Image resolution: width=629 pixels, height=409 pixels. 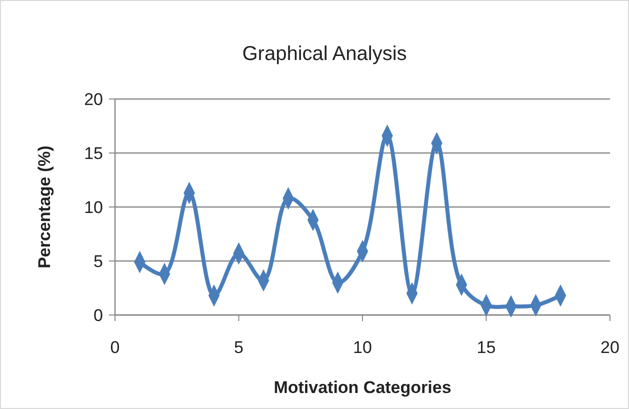 What do you see at coordinates (98, 261) in the screenshot?
I see `y-tick-label: 5` at bounding box center [98, 261].